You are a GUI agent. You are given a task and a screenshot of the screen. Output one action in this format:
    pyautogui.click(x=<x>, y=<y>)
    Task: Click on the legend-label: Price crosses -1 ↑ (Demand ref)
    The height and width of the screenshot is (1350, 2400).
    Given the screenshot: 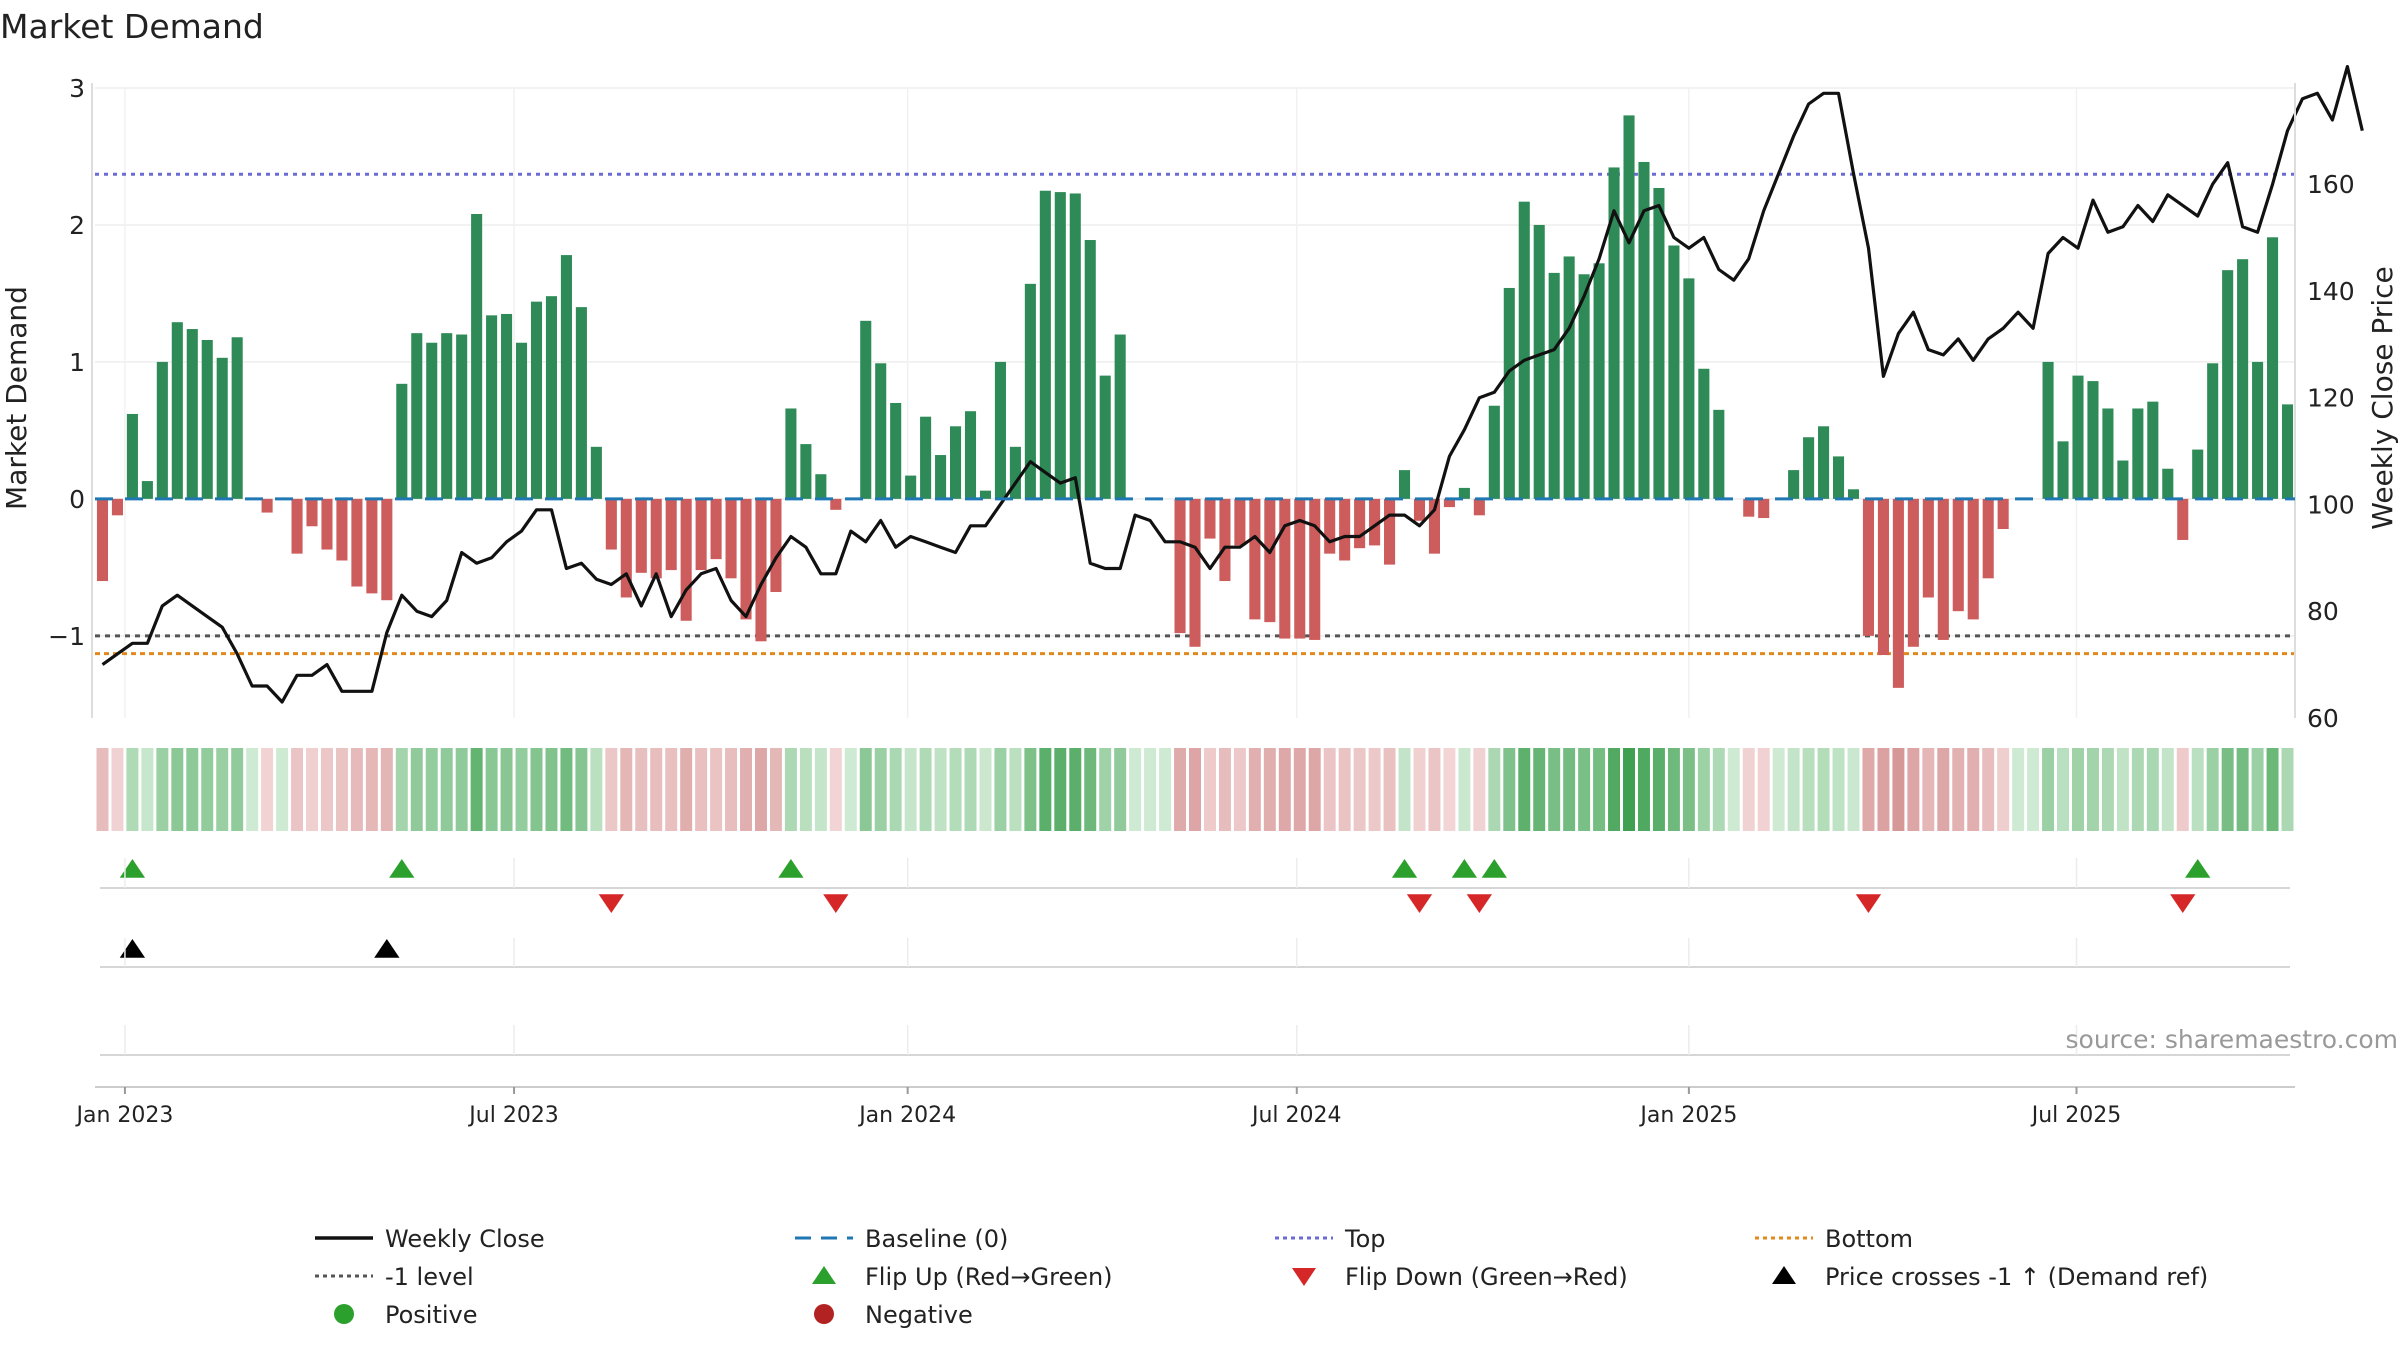 What is the action you would take?
    pyautogui.click(x=2016, y=1277)
    